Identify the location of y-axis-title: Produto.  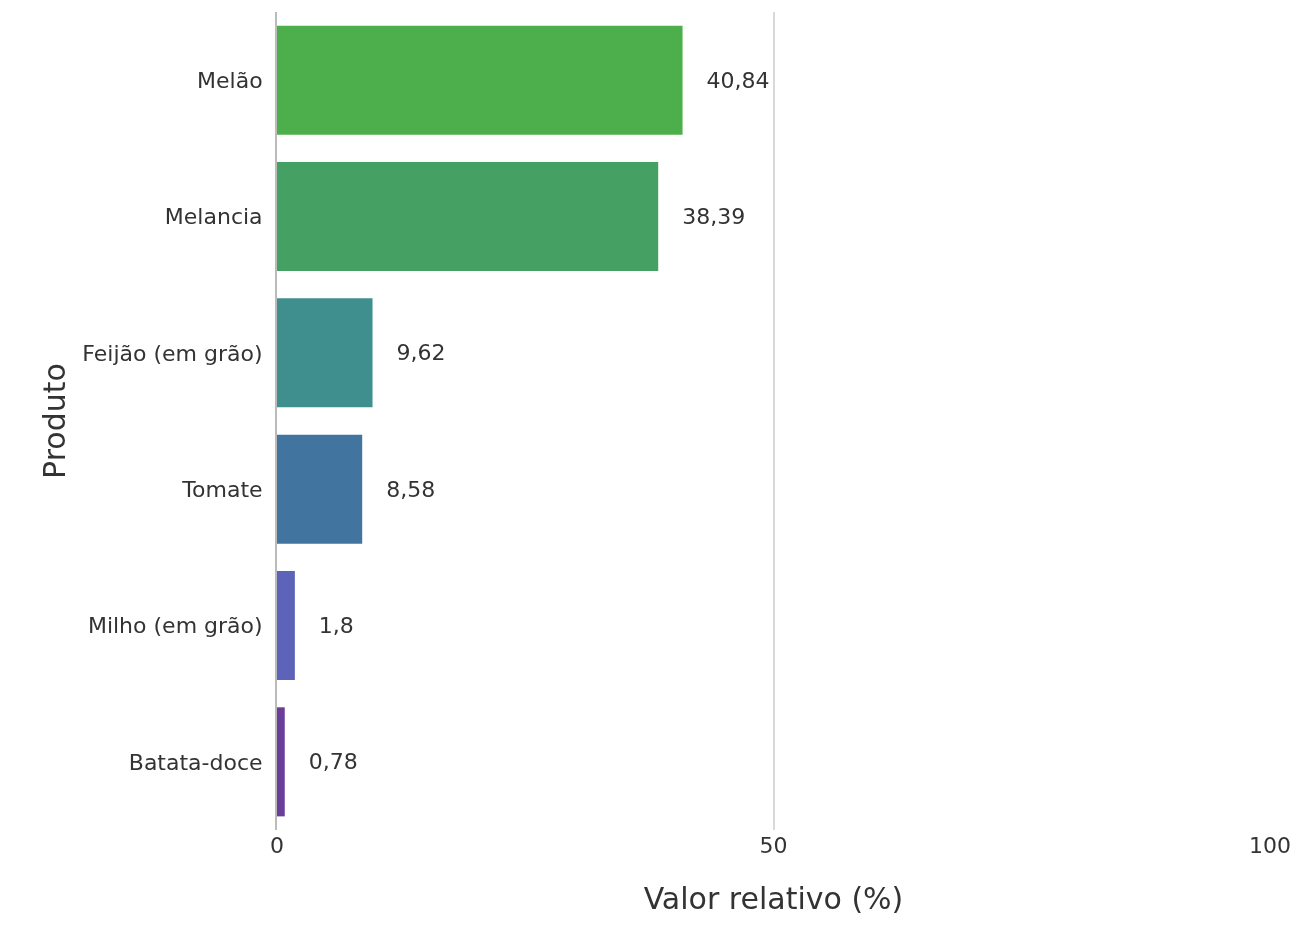
(54, 421).